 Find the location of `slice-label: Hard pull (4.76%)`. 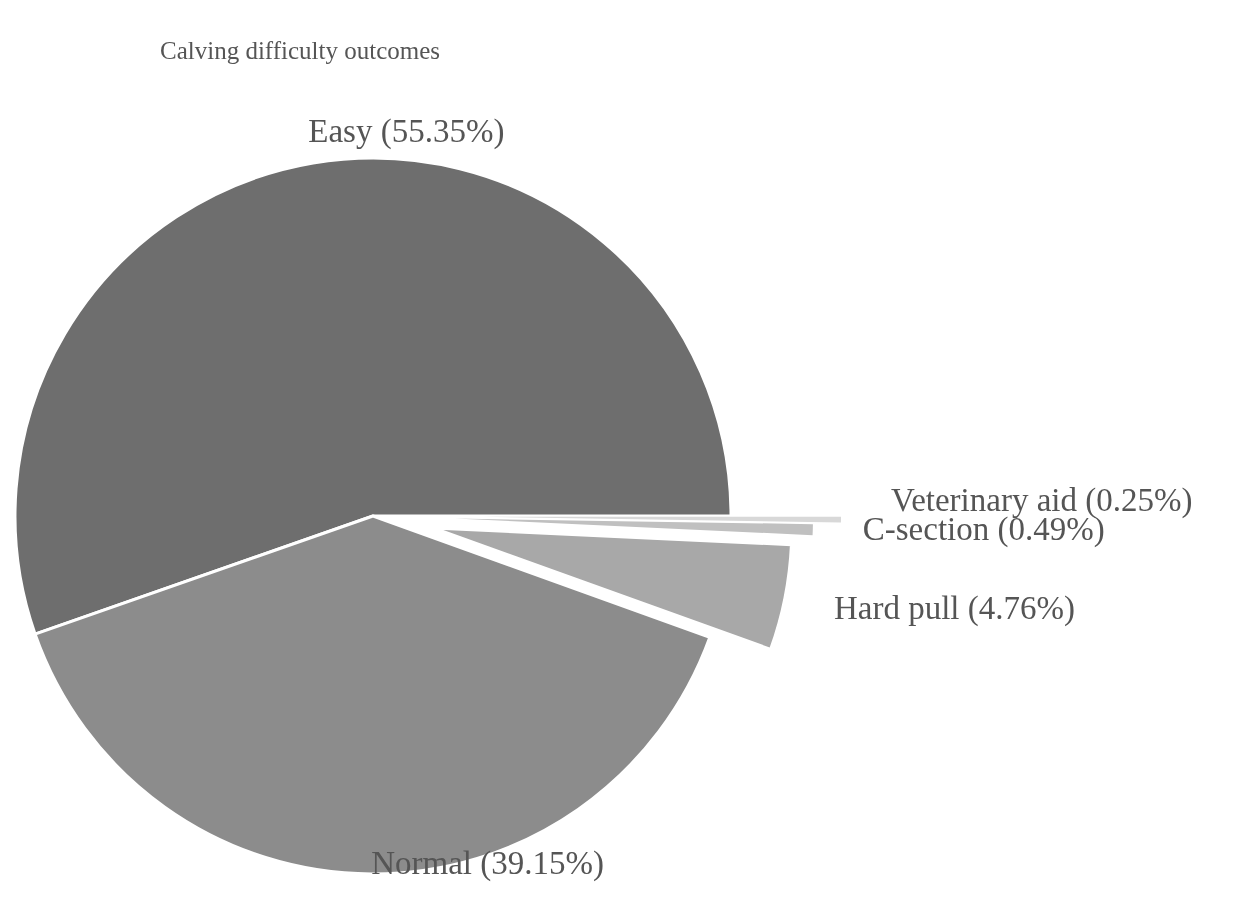

slice-label: Hard pull (4.76%) is located at coordinates (955, 609).